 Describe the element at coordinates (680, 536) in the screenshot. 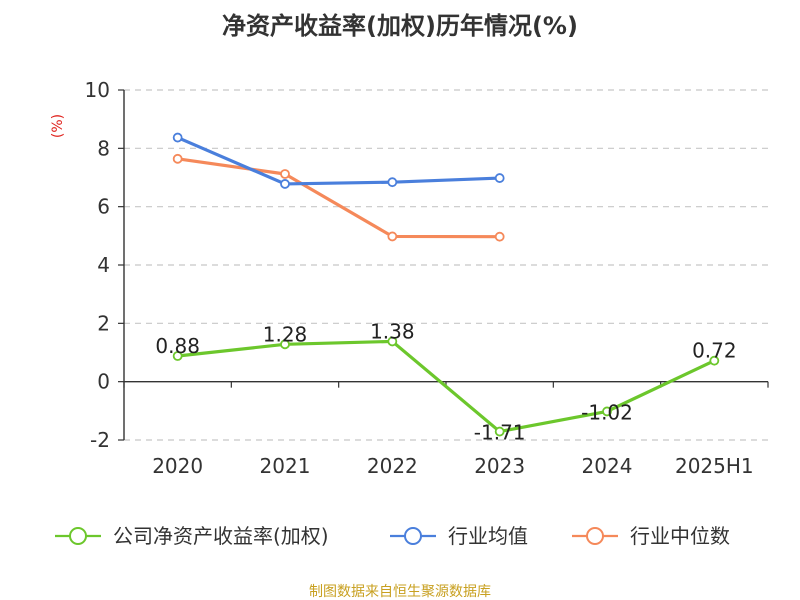

I see `legend-label: 行业中位数` at that location.